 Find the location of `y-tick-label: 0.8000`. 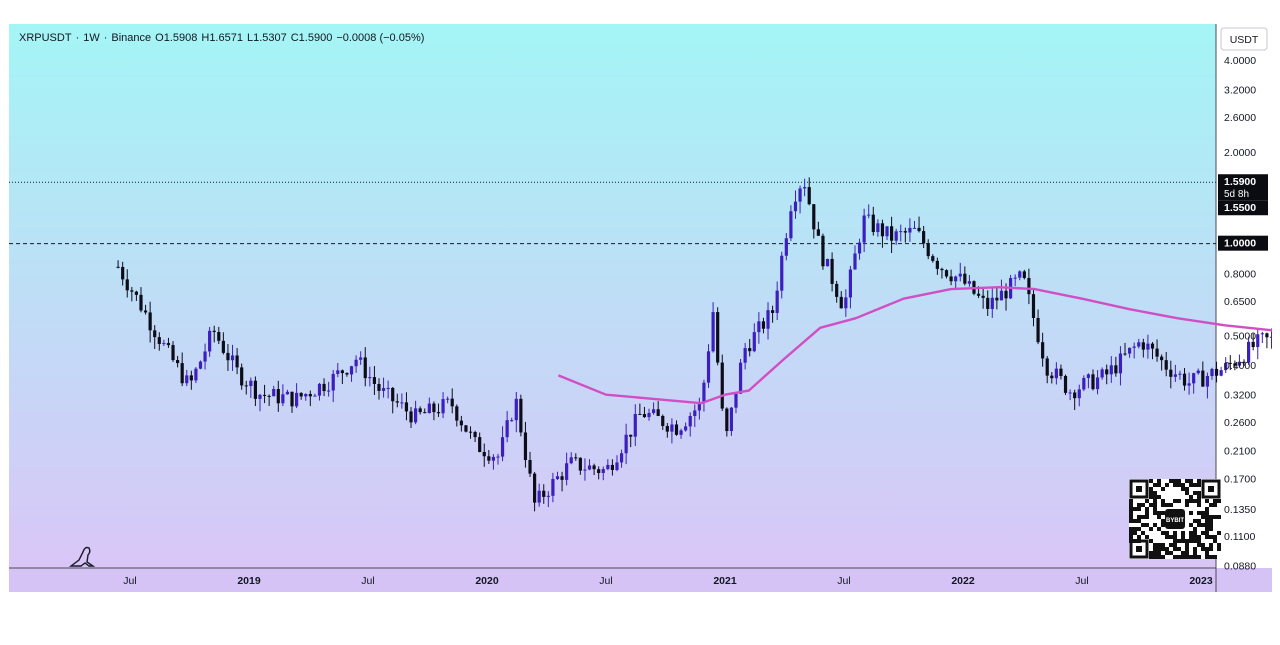

y-tick-label: 0.8000 is located at coordinates (1240, 274).